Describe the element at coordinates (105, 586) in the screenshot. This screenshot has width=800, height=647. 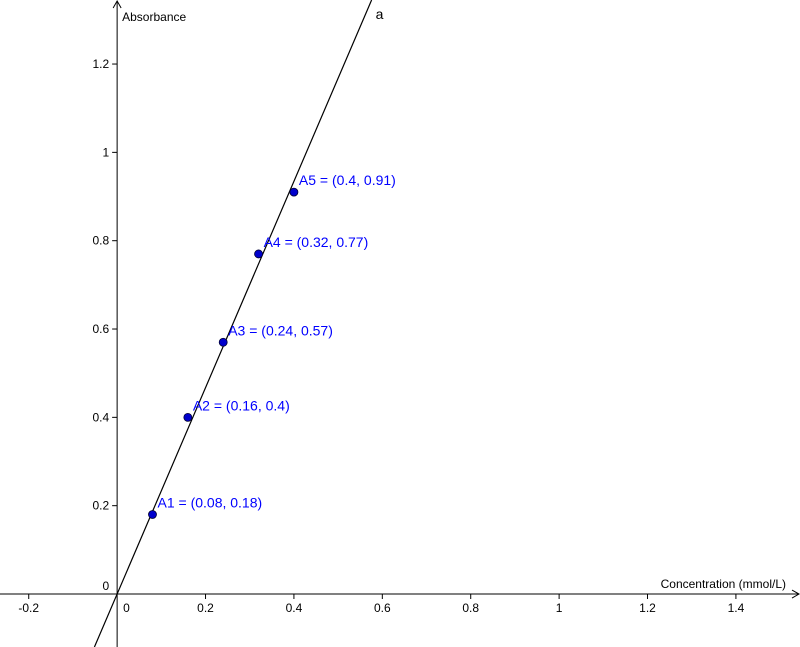
I see `y-origin-tick-label: 0` at that location.